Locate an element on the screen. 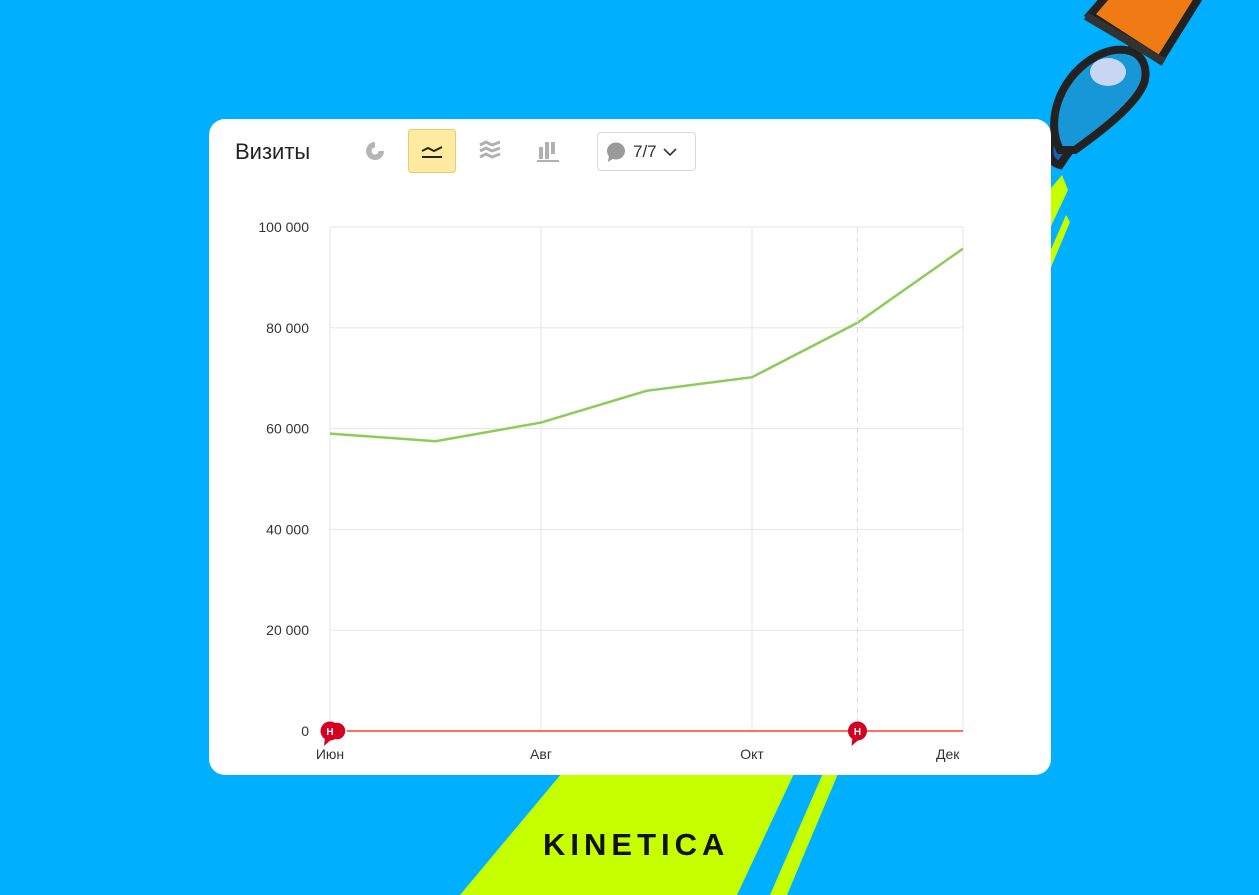 This screenshot has height=895, width=1259. pie-chart-button is located at coordinates (375, 151).